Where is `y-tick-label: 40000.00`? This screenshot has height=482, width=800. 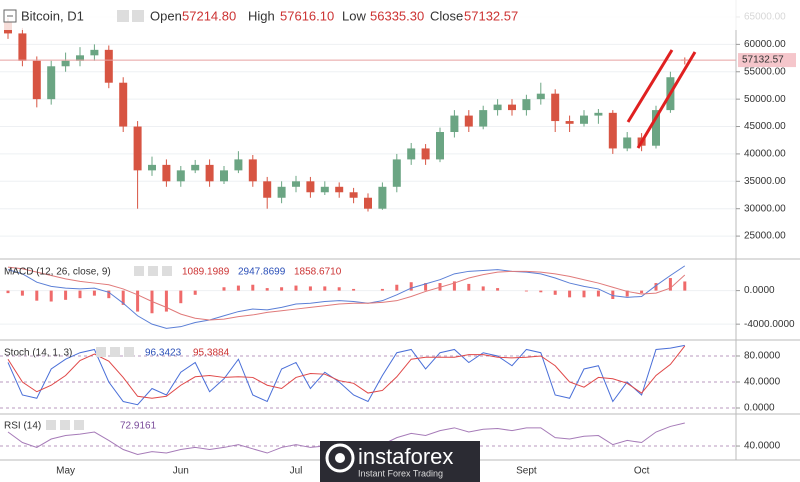 y-tick-label: 40000.00 is located at coordinates (765, 154).